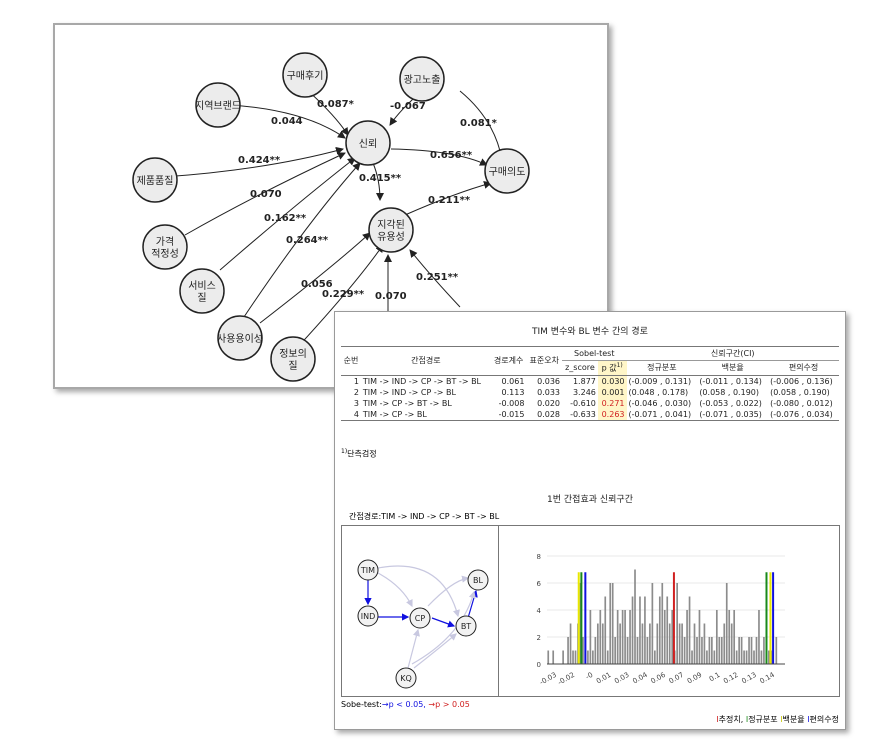  Describe the element at coordinates (424, 516) in the screenshot. I see `indirect-path-label: 간접경로:TIM -> IND -> CP -> BT -> BL` at that location.